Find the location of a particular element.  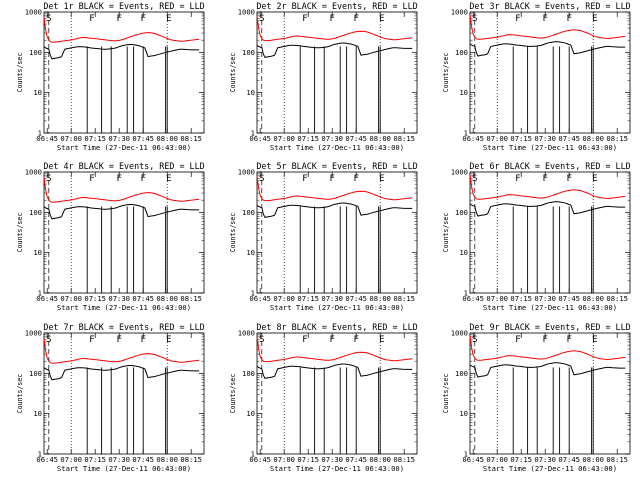

panel-title: Det 5r BLACK = Events, RED = LLD is located at coordinates (336, 166).